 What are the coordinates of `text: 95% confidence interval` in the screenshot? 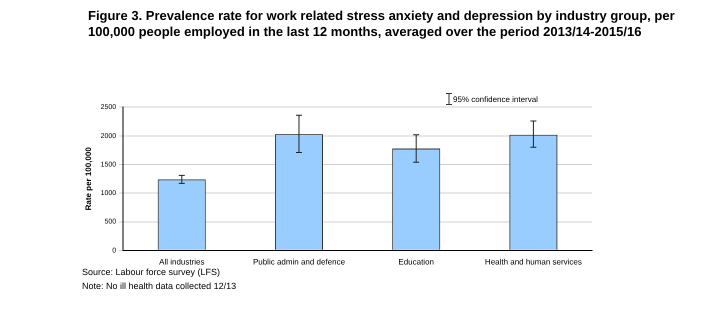 It's located at (495, 99).